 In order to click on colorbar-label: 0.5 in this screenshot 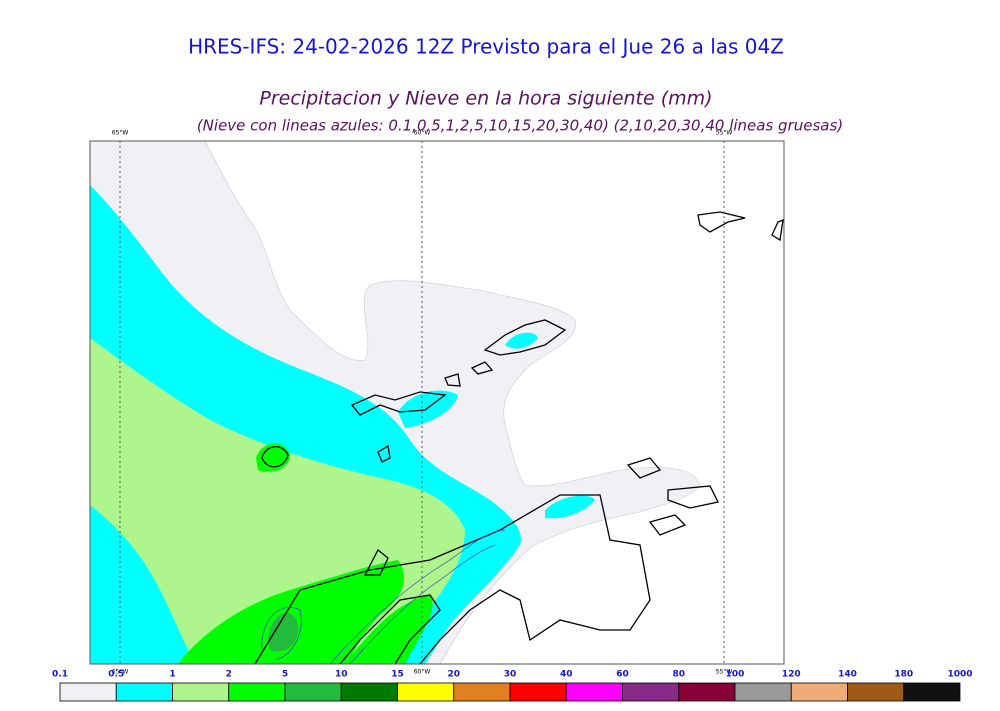, I will do `click(116, 675)`.